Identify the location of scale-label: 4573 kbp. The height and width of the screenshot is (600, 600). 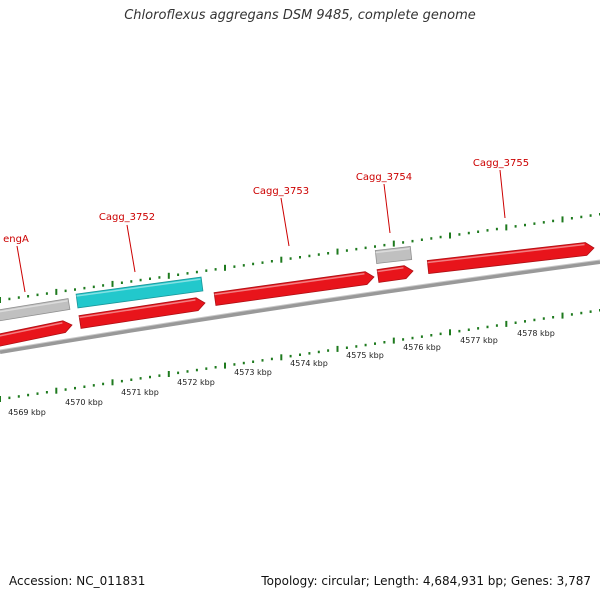
(253, 372).